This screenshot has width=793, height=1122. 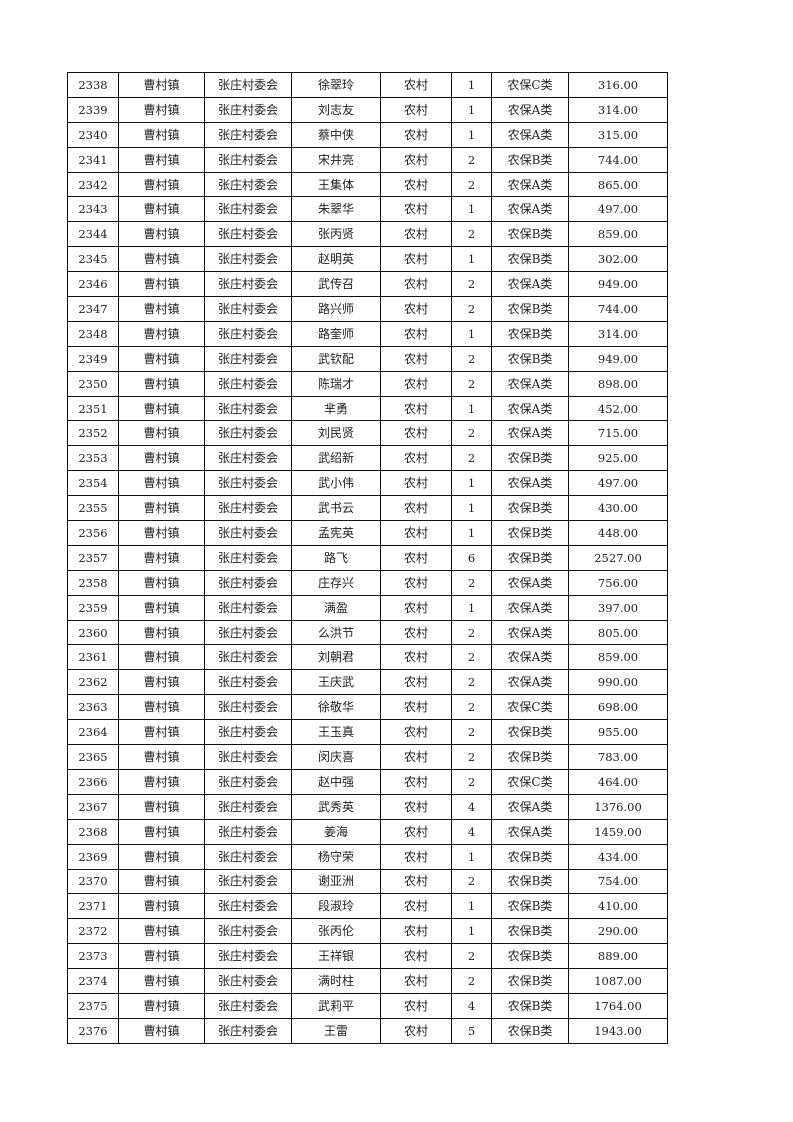 I want to click on amount-cell: 497.00, so click(x=618, y=209).